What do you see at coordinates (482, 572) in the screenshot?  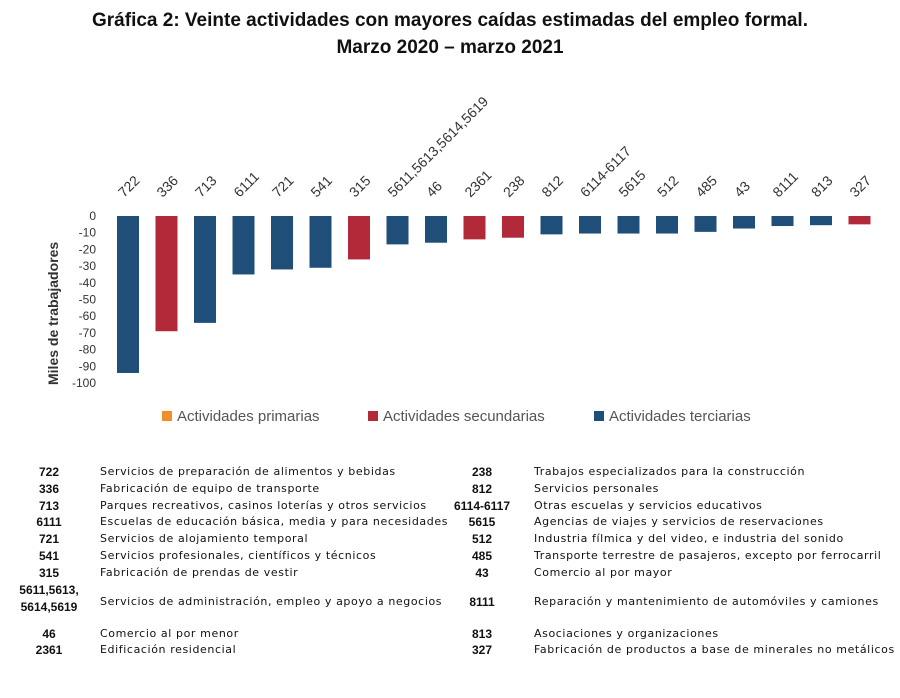 I see `activity-code: 43` at bounding box center [482, 572].